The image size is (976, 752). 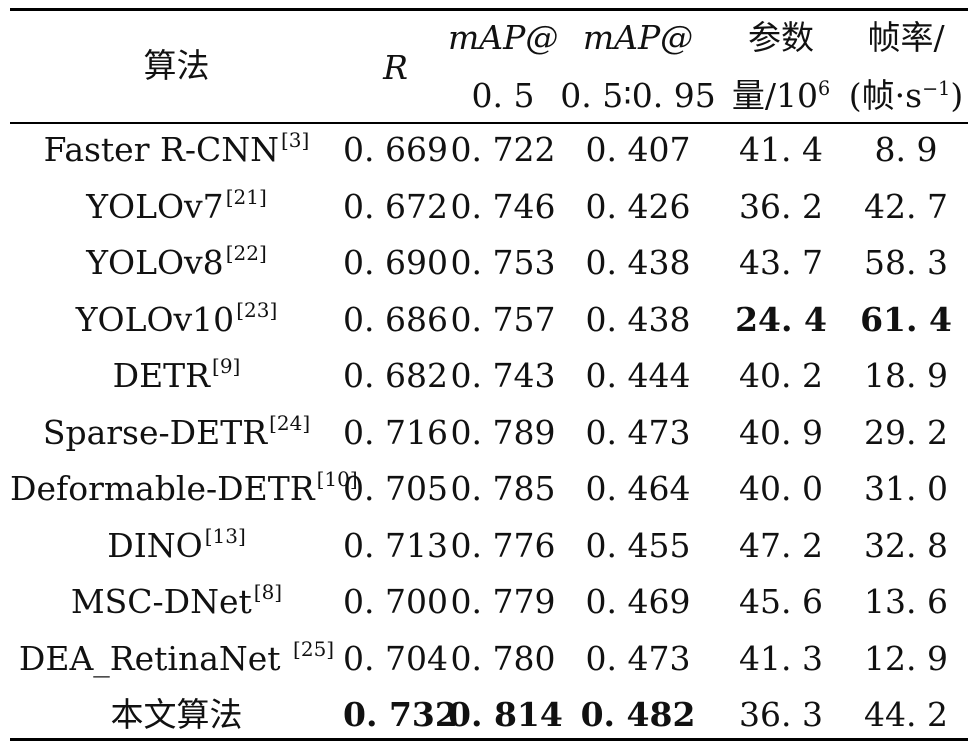 What do you see at coordinates (176, 65) in the screenshot?
I see `header-algorithm: 算法` at bounding box center [176, 65].